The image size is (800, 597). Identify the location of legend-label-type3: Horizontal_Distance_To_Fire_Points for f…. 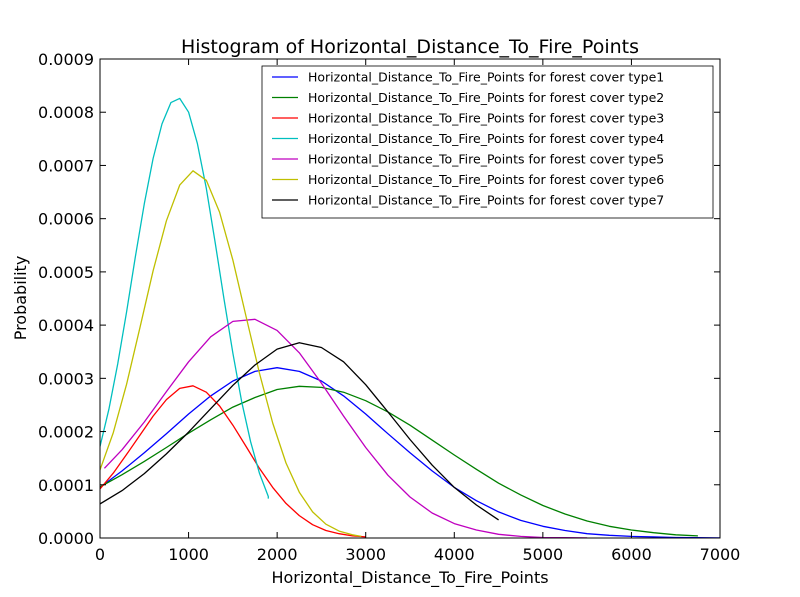
(486, 118).